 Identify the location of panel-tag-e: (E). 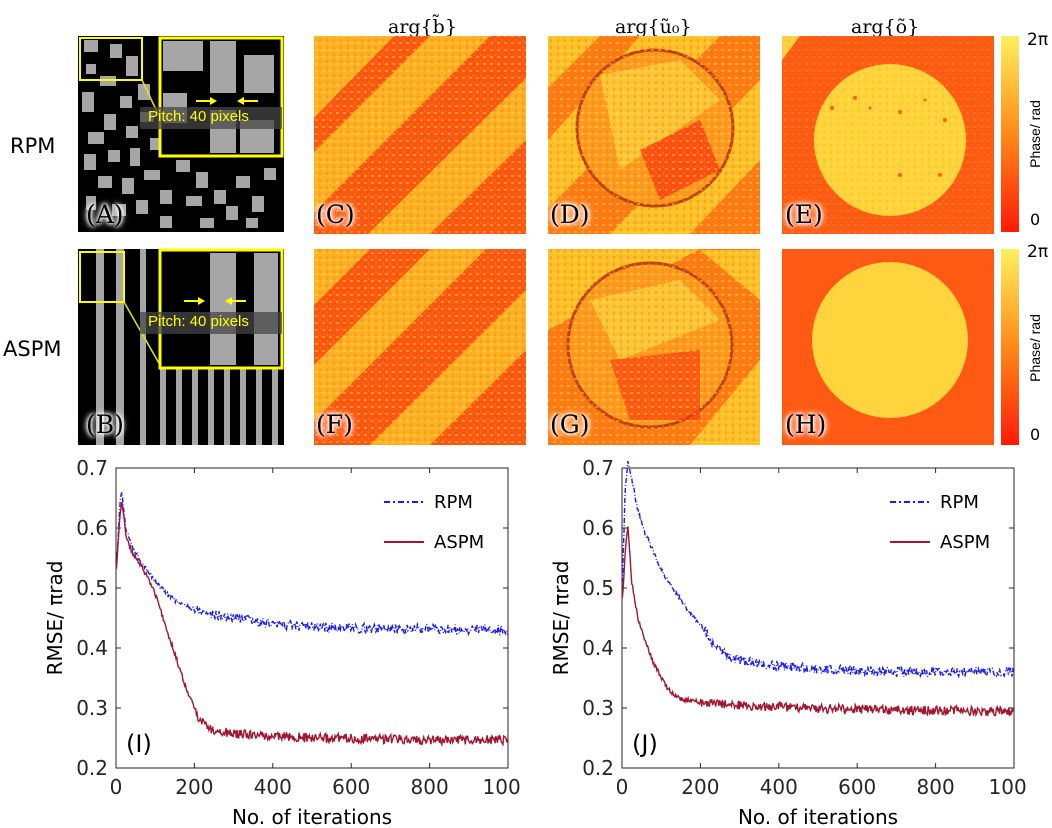
(804, 214).